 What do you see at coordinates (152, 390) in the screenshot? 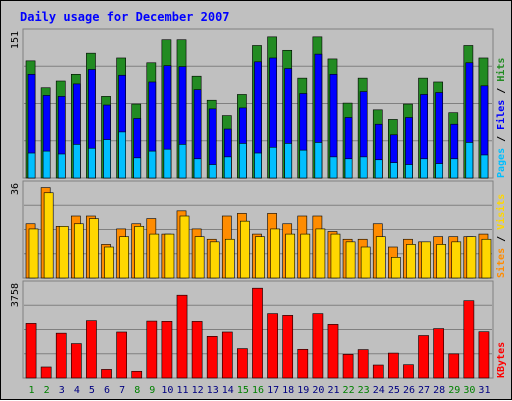
I see `x-tick-label: 9` at bounding box center [152, 390].